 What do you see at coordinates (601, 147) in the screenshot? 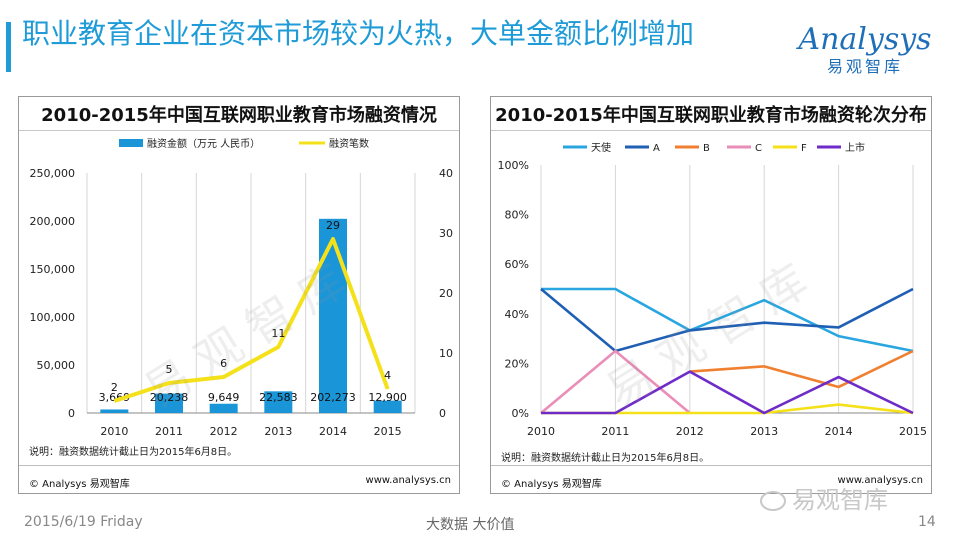
I see `legend-label-天使: 天使` at bounding box center [601, 147].